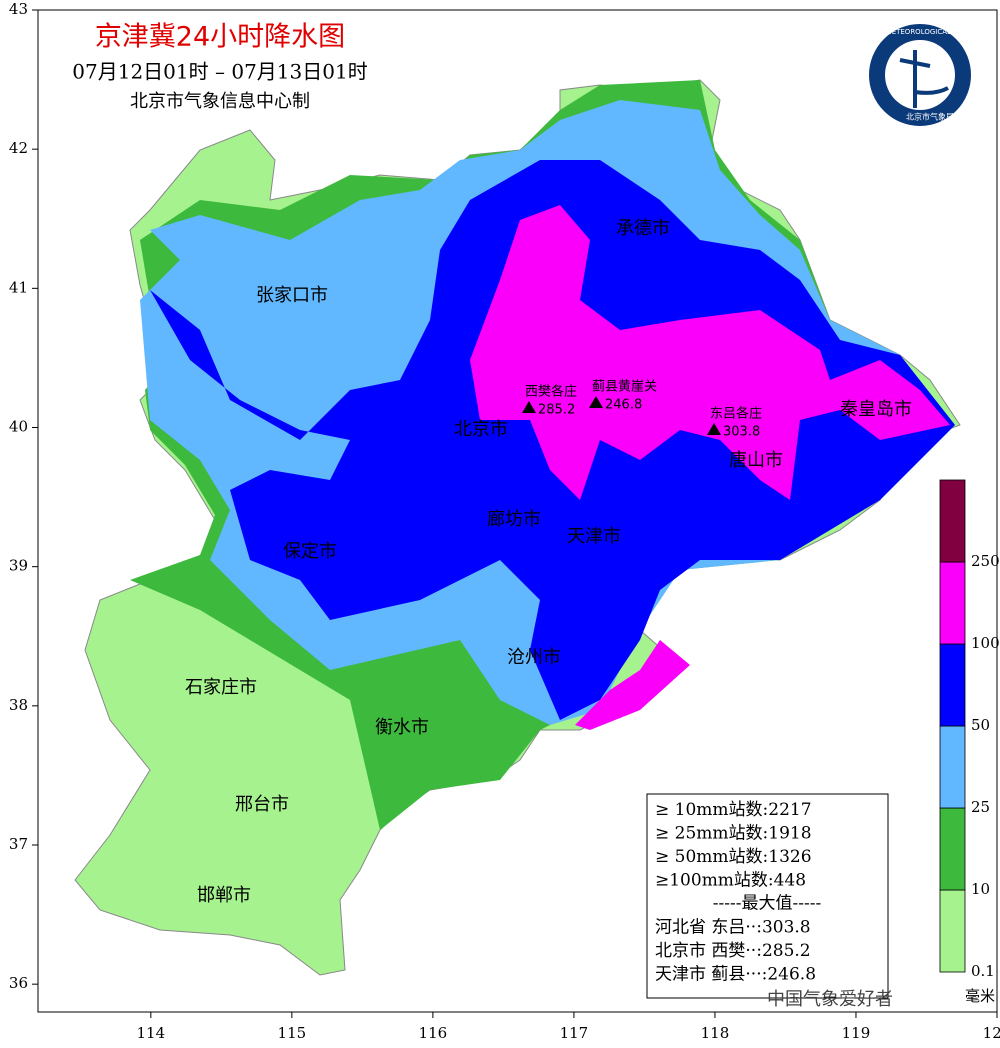 This screenshot has width=1000, height=1048. Describe the element at coordinates (985, 561) in the screenshot. I see `legend-level: 250` at that location.